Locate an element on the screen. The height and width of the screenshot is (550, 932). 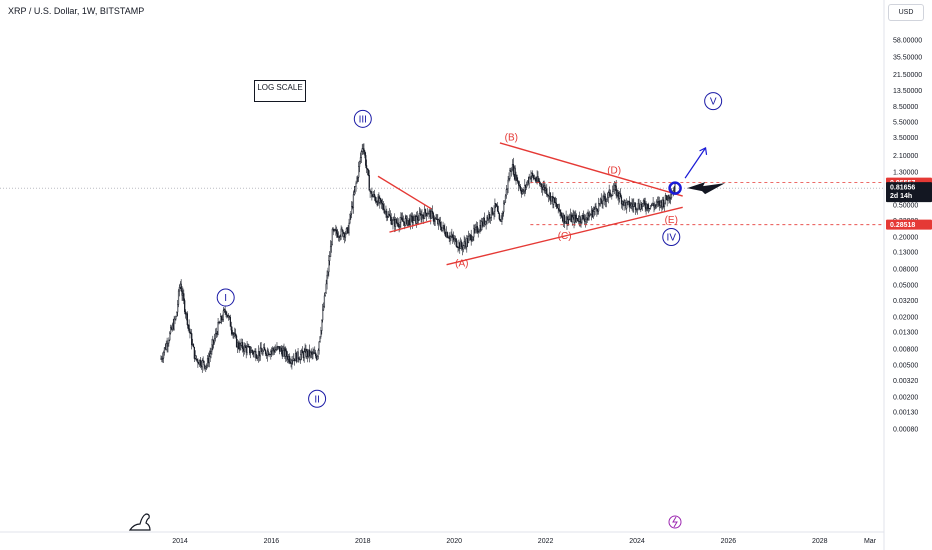
wave-label: IV is located at coordinates (672, 237).